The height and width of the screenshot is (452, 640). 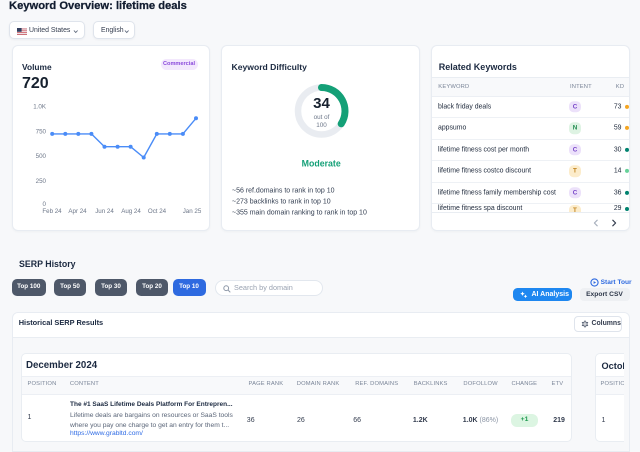 I want to click on svg-text: 750, so click(x=41, y=131).